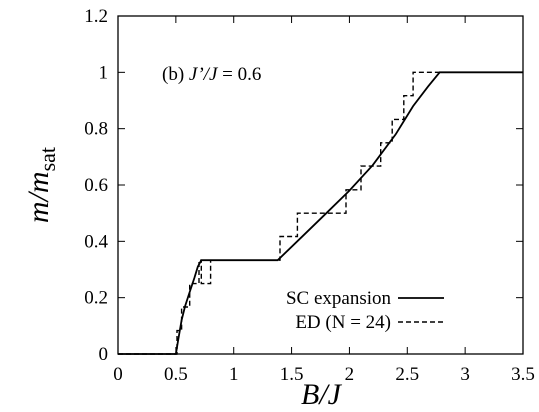 This screenshot has height=412, width=539. I want to click on annotation: (b) J’/J = 0.6, so click(211, 74).